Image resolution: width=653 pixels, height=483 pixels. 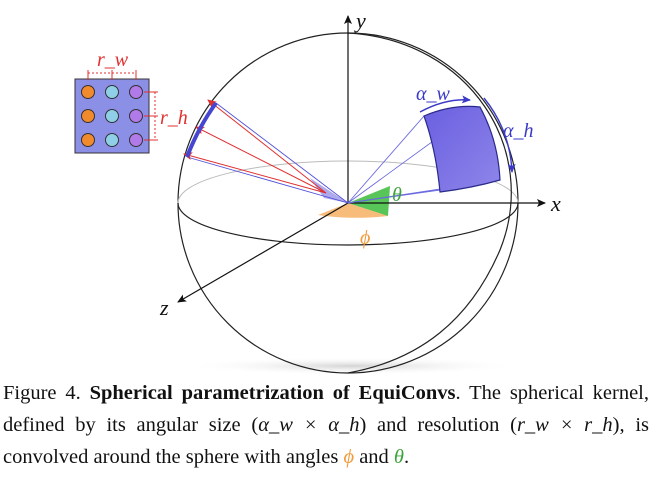 I want to click on y-axis-label: y, so click(x=360, y=20).